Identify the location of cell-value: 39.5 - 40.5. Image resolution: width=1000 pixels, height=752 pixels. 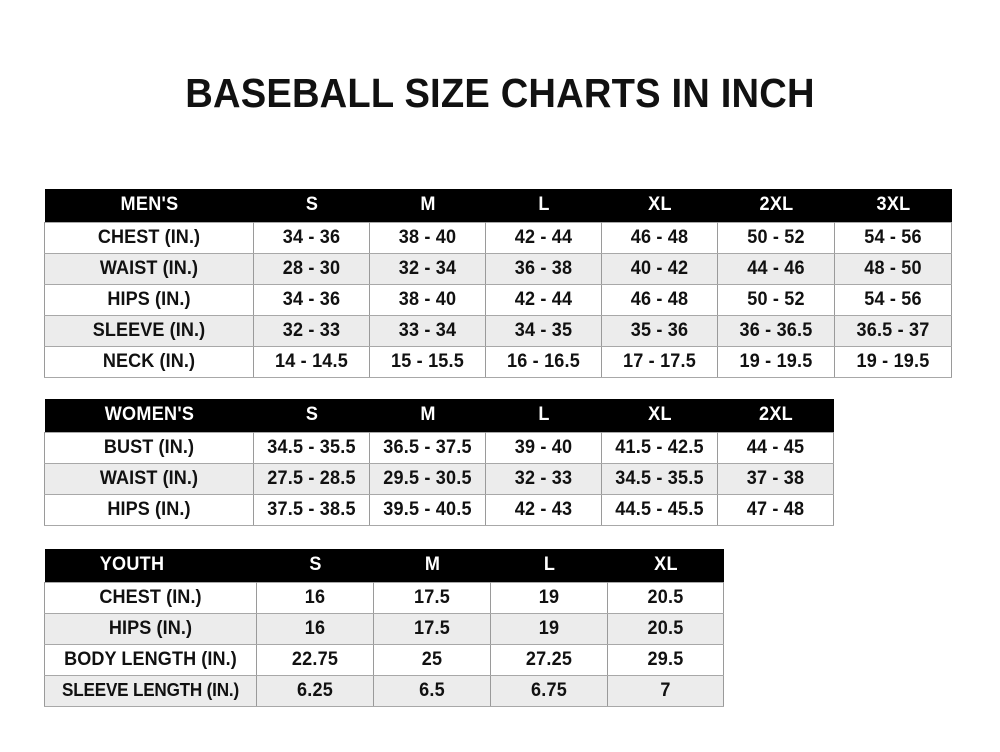
(427, 509).